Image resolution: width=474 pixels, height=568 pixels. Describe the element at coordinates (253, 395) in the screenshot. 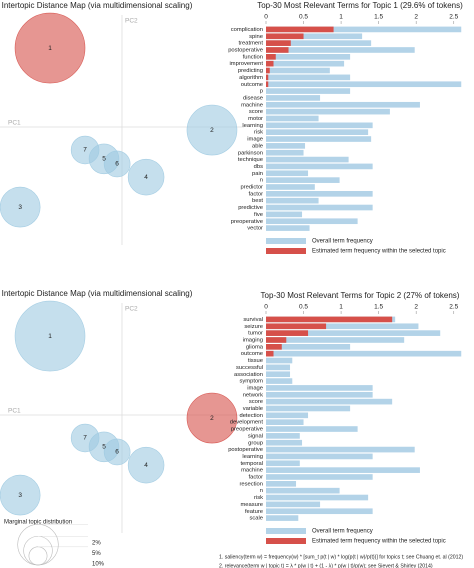

I see `term-label: network` at that location.